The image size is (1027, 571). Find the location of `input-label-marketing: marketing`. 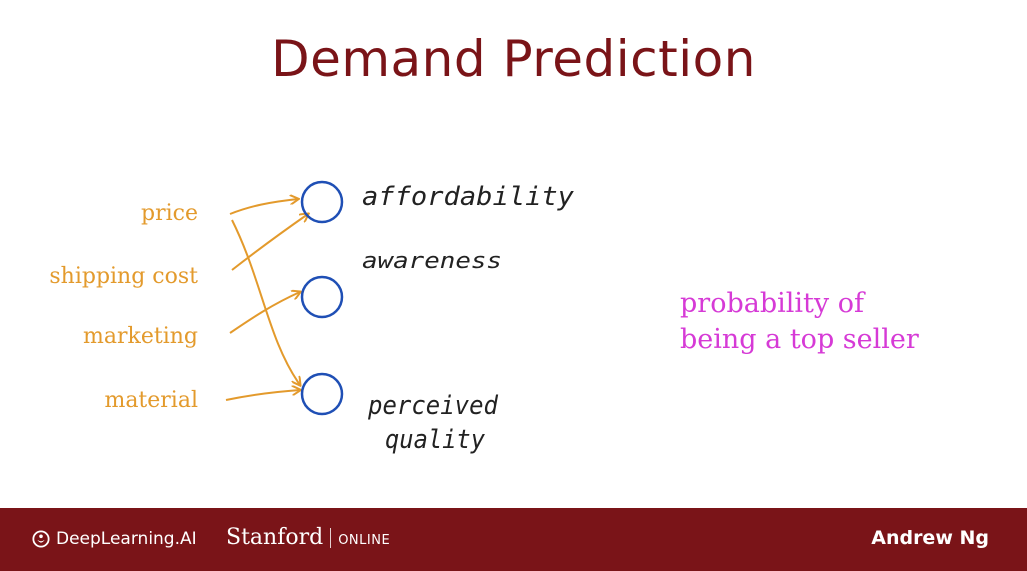

input-label-marketing: marketing is located at coordinates (140, 336).